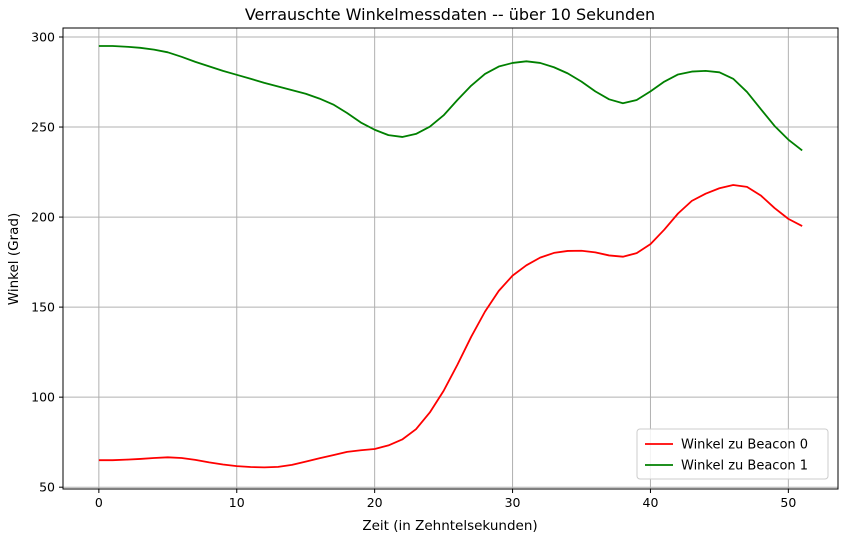 The image size is (855, 544). I want to click on x-tick-label: 30, so click(513, 502).